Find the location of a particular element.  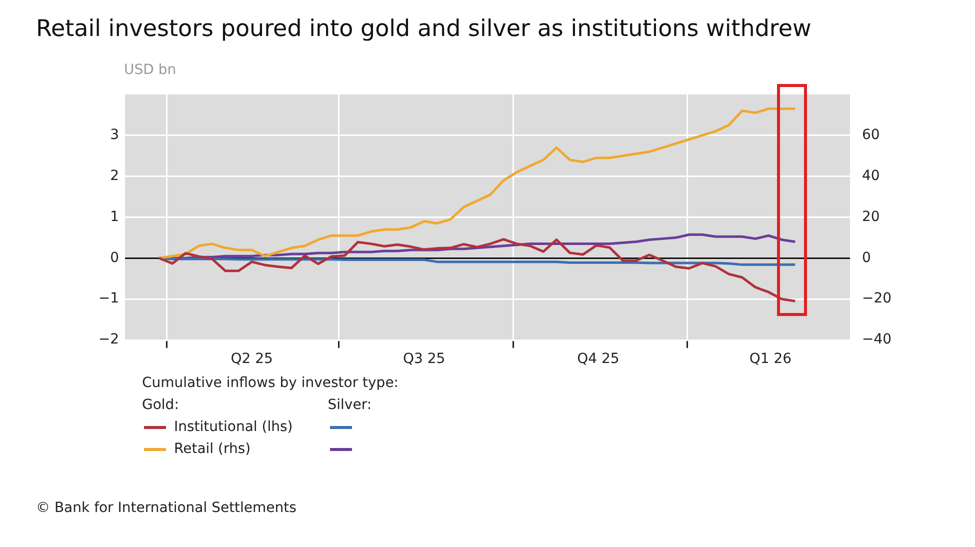

text: Silver: is located at coordinates (350, 405).